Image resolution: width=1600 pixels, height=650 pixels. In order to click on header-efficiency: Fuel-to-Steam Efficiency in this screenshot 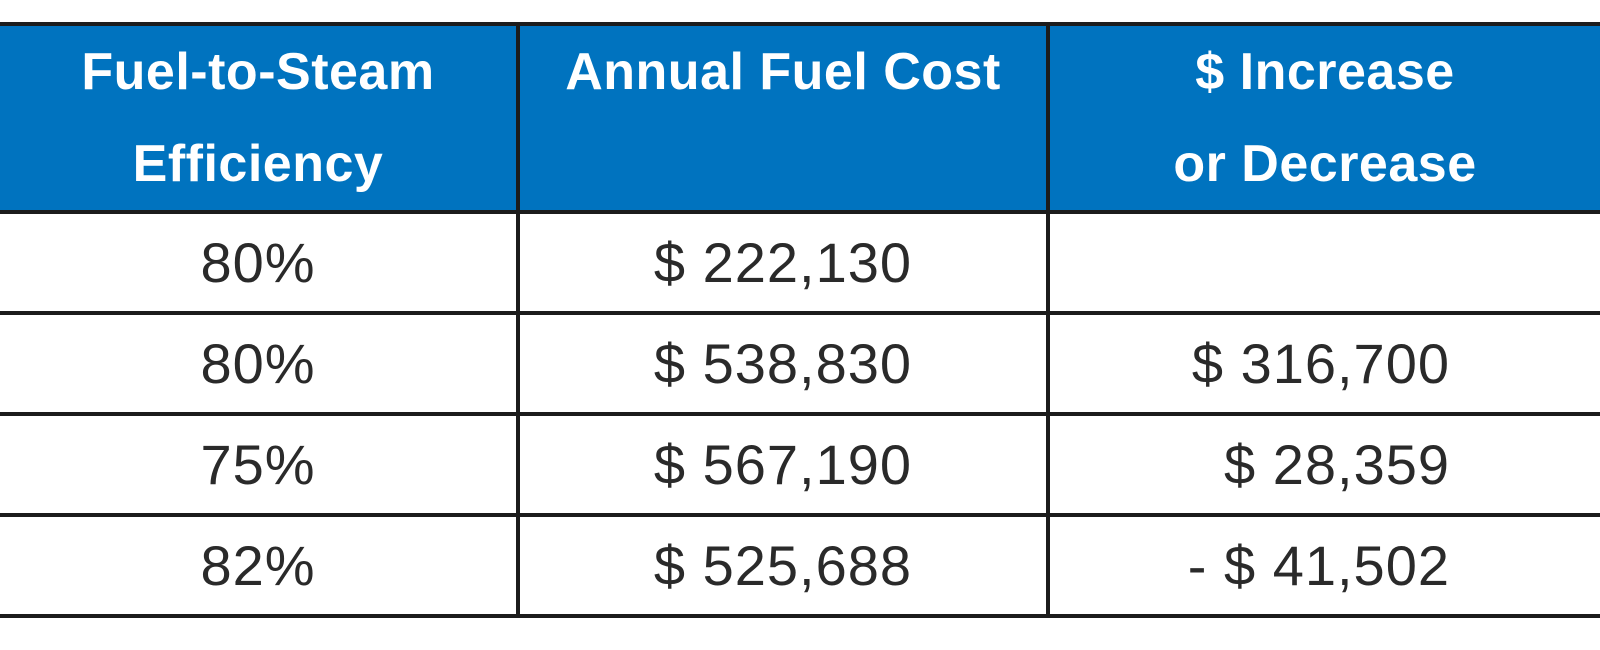, I will do `click(260, 118)`.